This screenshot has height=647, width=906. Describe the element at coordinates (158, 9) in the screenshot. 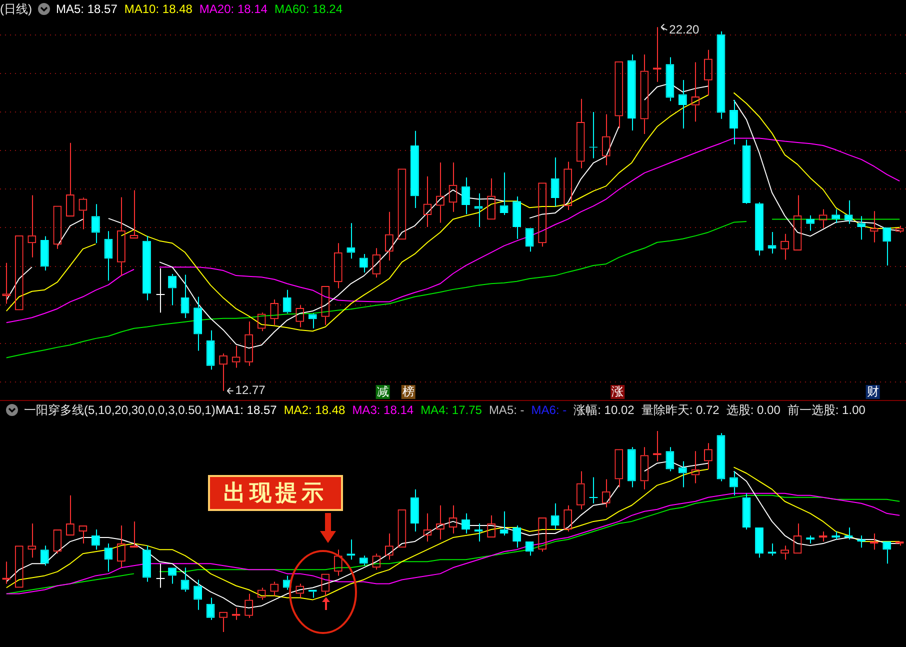

I see `text: MA10: 18.48` at that location.